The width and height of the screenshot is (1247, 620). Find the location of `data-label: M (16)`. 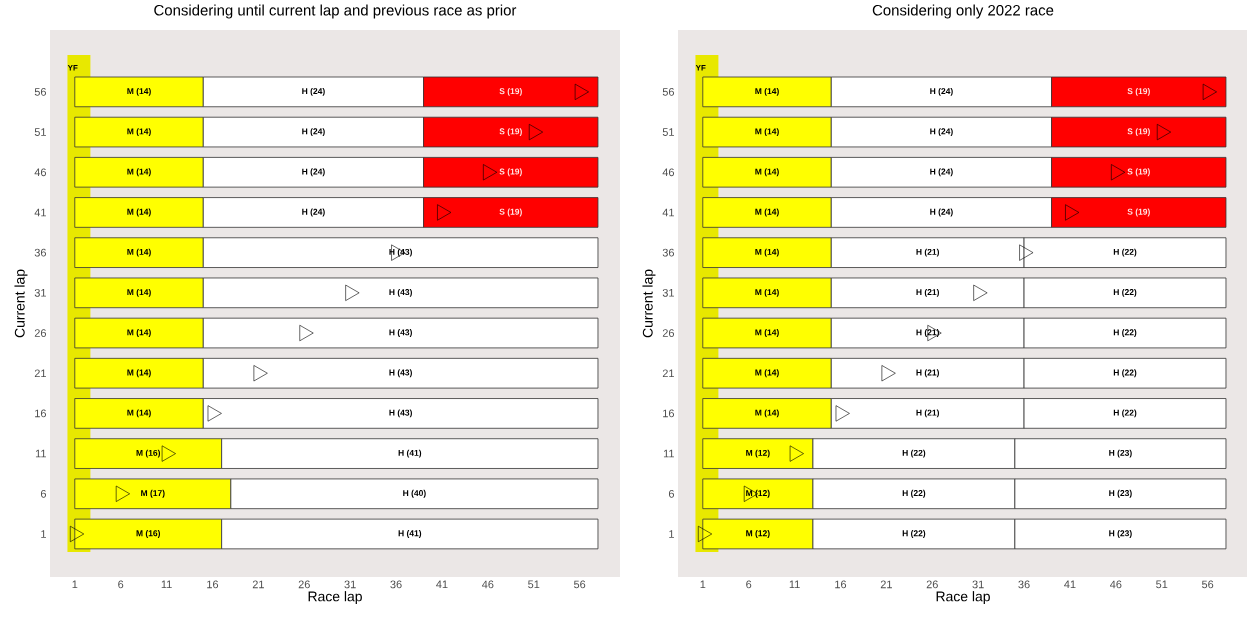

data-label: M (16) is located at coordinates (148, 534).